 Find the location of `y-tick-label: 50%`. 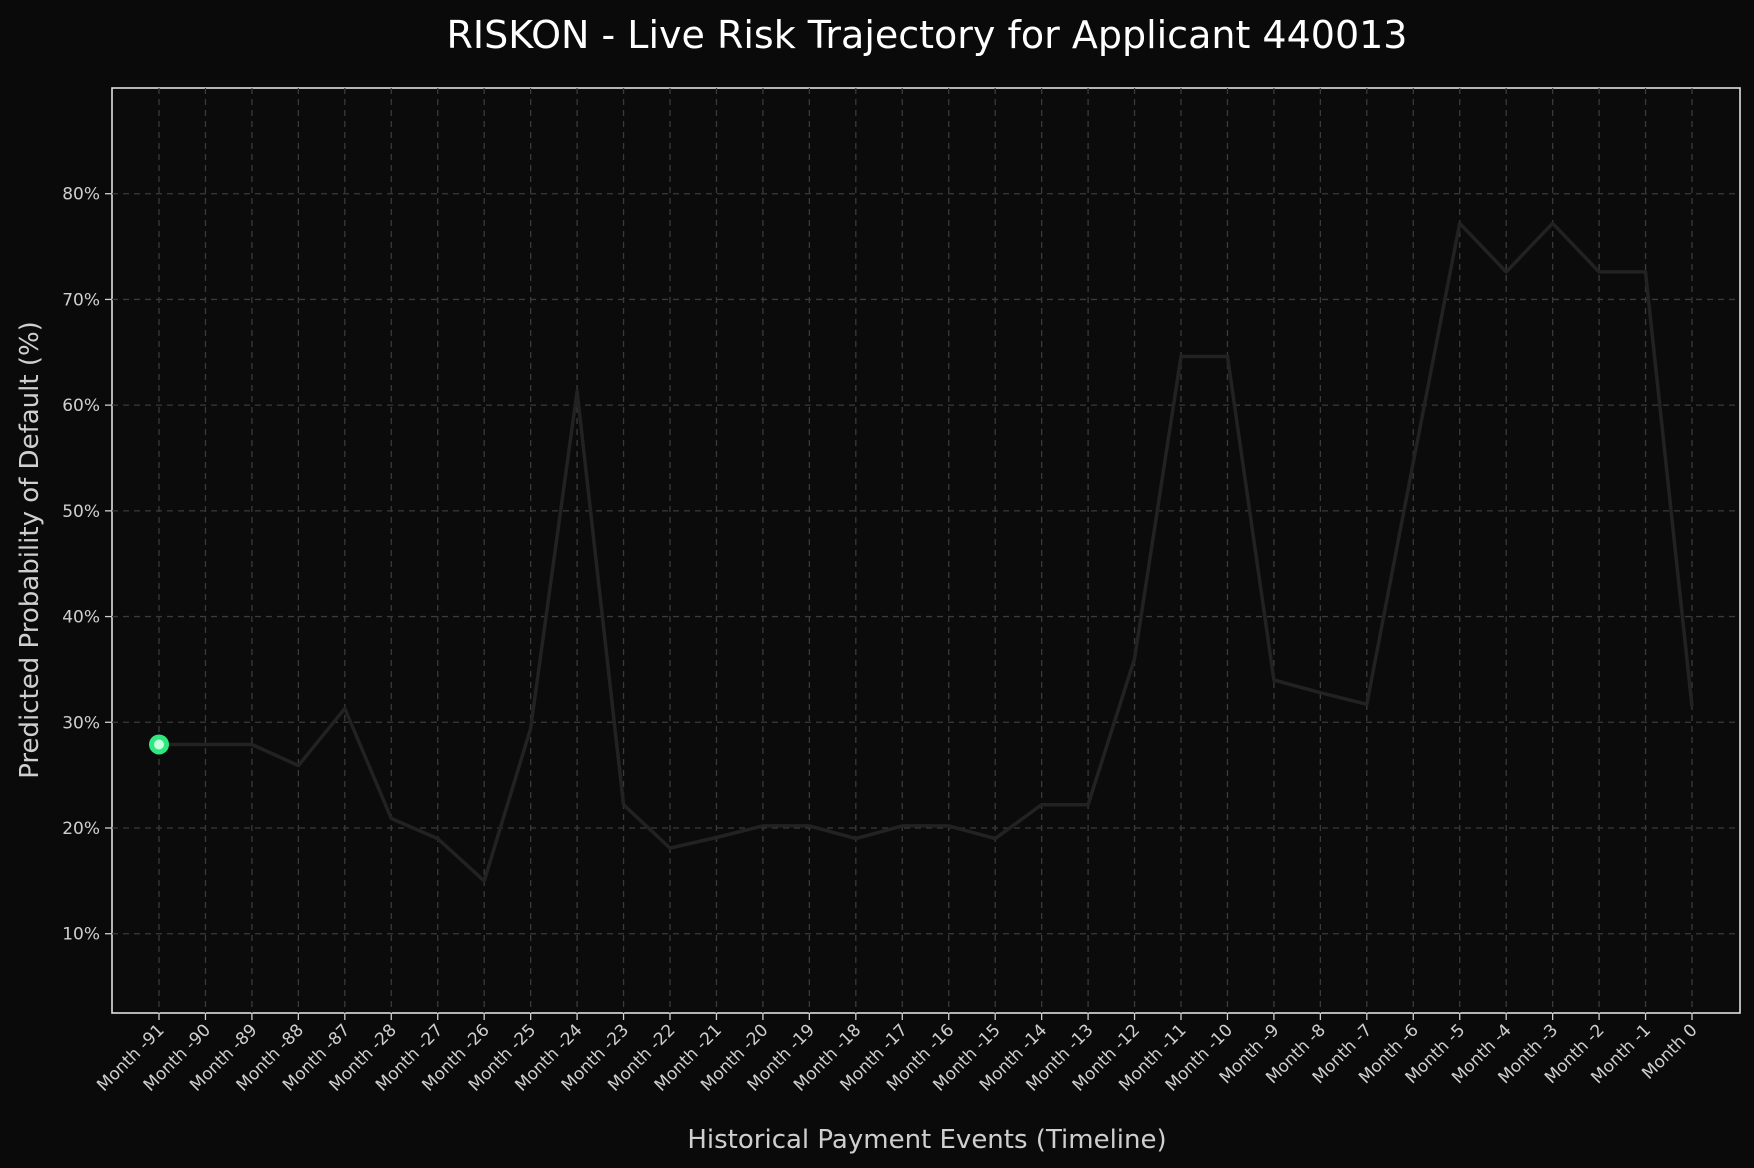

y-tick-label: 50% is located at coordinates (81, 512).